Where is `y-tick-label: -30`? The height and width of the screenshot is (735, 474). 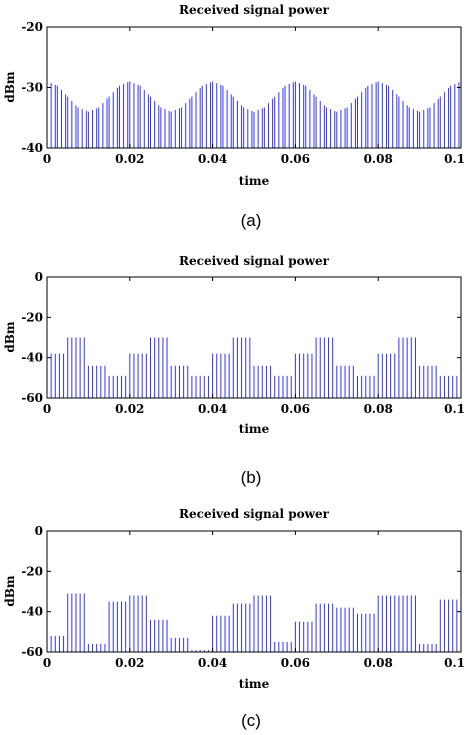
y-tick-label: -30 is located at coordinates (32, 88).